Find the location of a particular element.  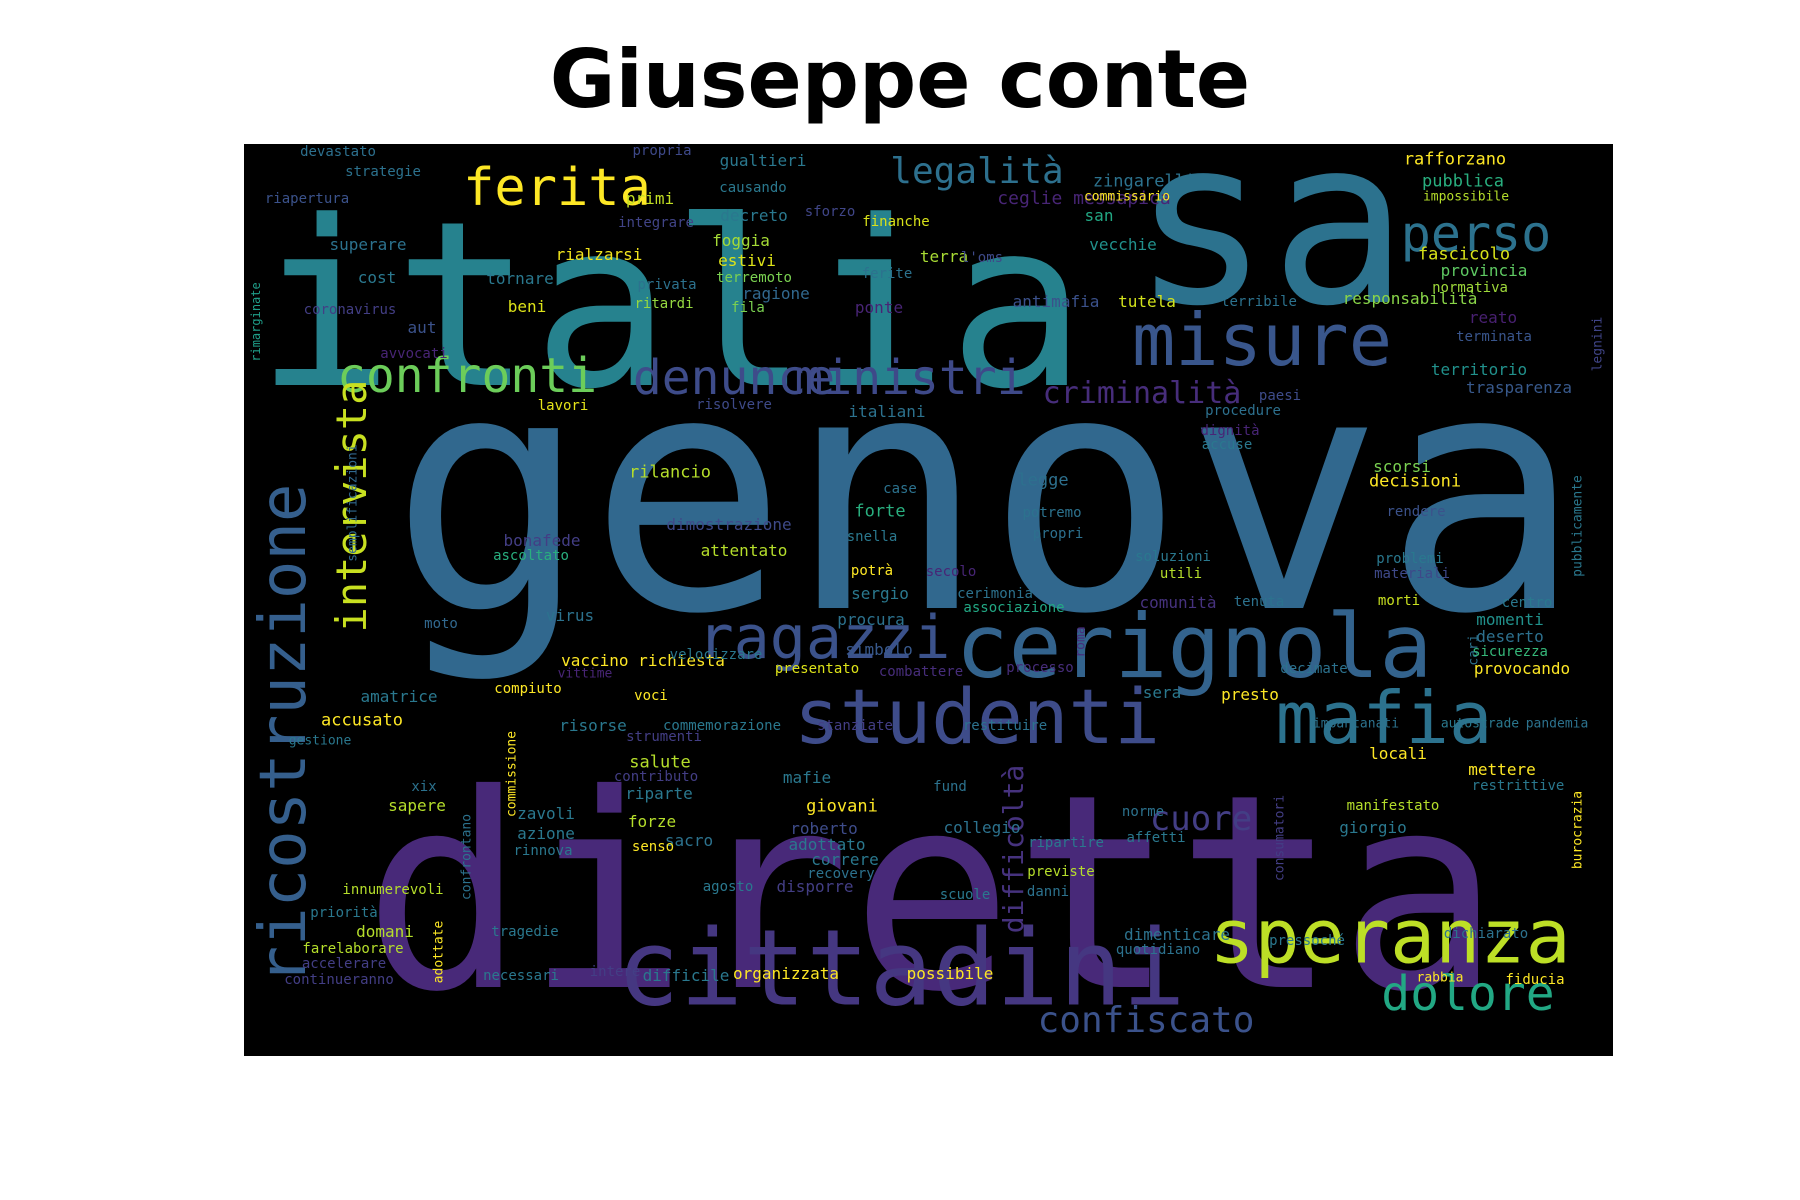

word-affetti: affetti is located at coordinates (1156, 838).